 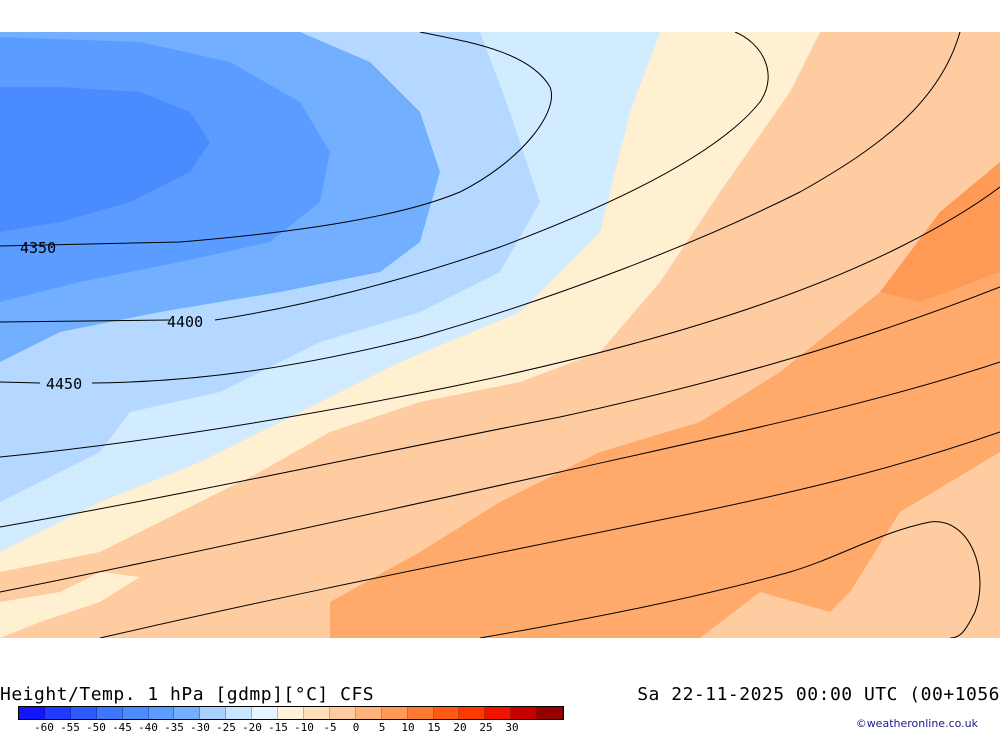 What do you see at coordinates (252, 727) in the screenshot?
I see `legend-tick-label: -20` at bounding box center [252, 727].